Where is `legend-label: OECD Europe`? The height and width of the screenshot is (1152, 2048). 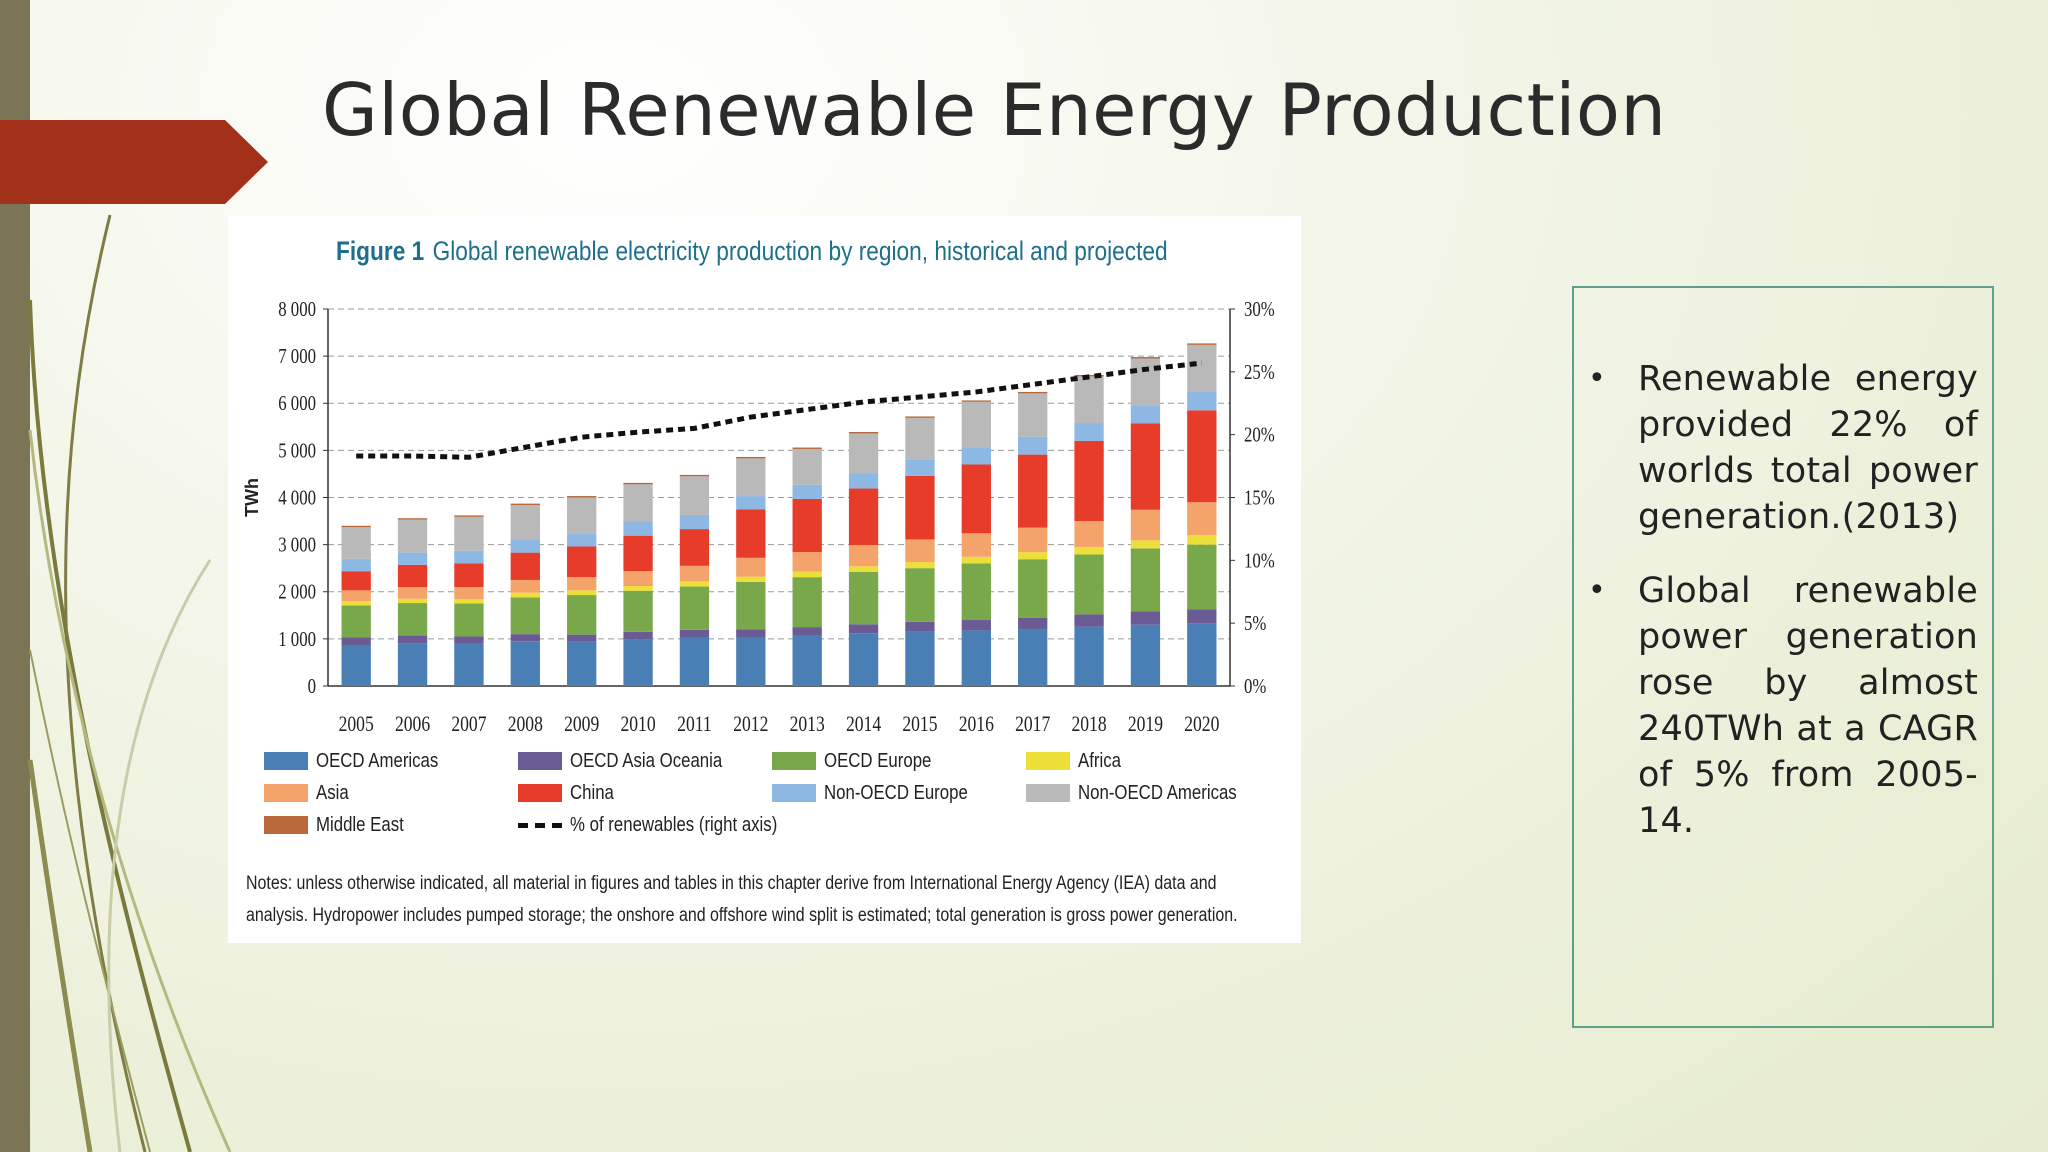 legend-label: OECD Europe is located at coordinates (878, 760).